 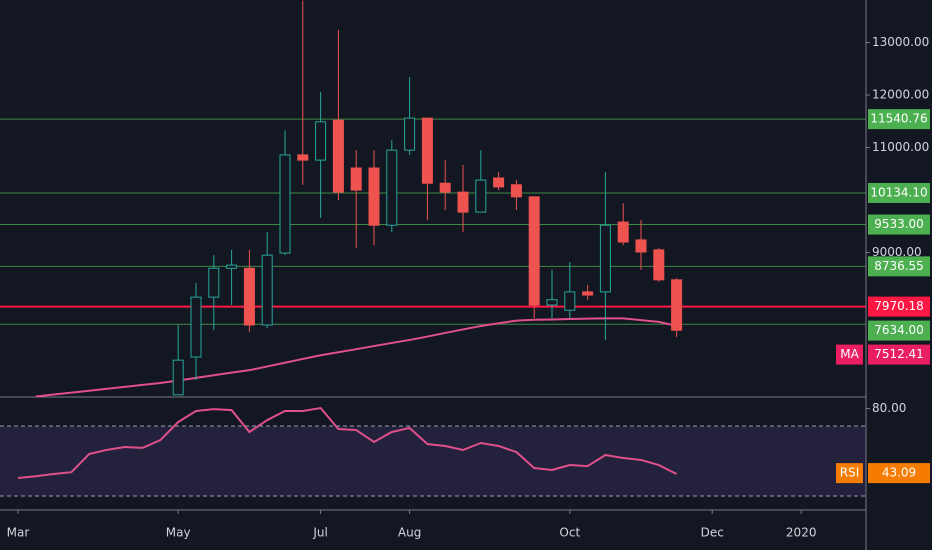 What do you see at coordinates (178, 533) in the screenshot?
I see `x-tick-label: May` at bounding box center [178, 533].